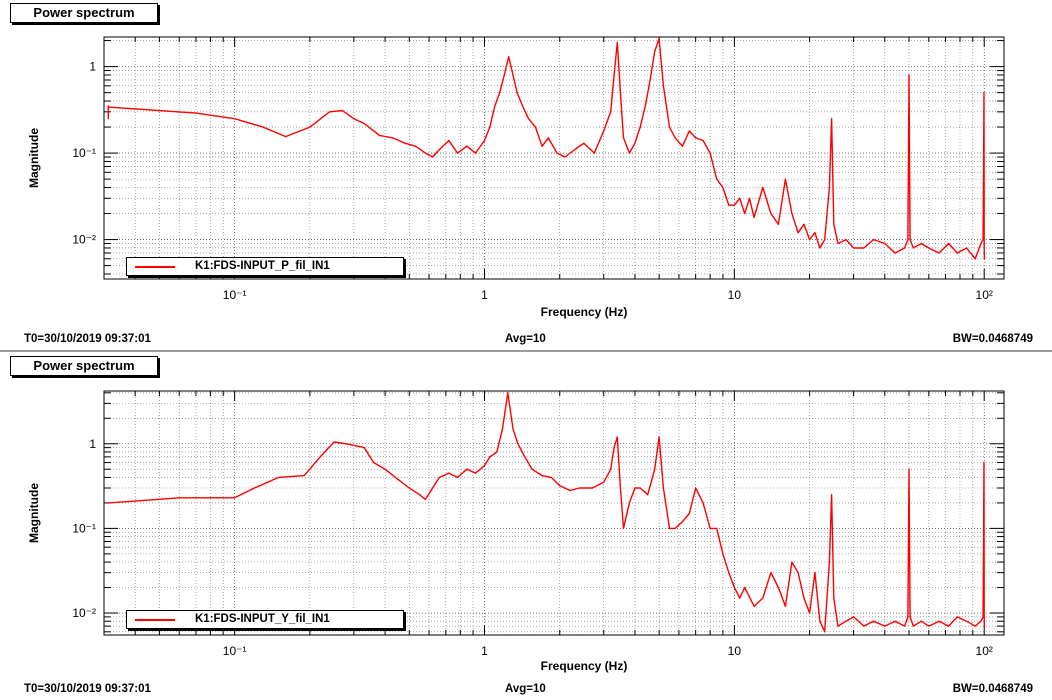 Image resolution: width=1052 pixels, height=700 pixels. What do you see at coordinates (265, 266) in the screenshot?
I see `chart-legend: K1:FDS-INPUT_P_fil_IN1` at bounding box center [265, 266].